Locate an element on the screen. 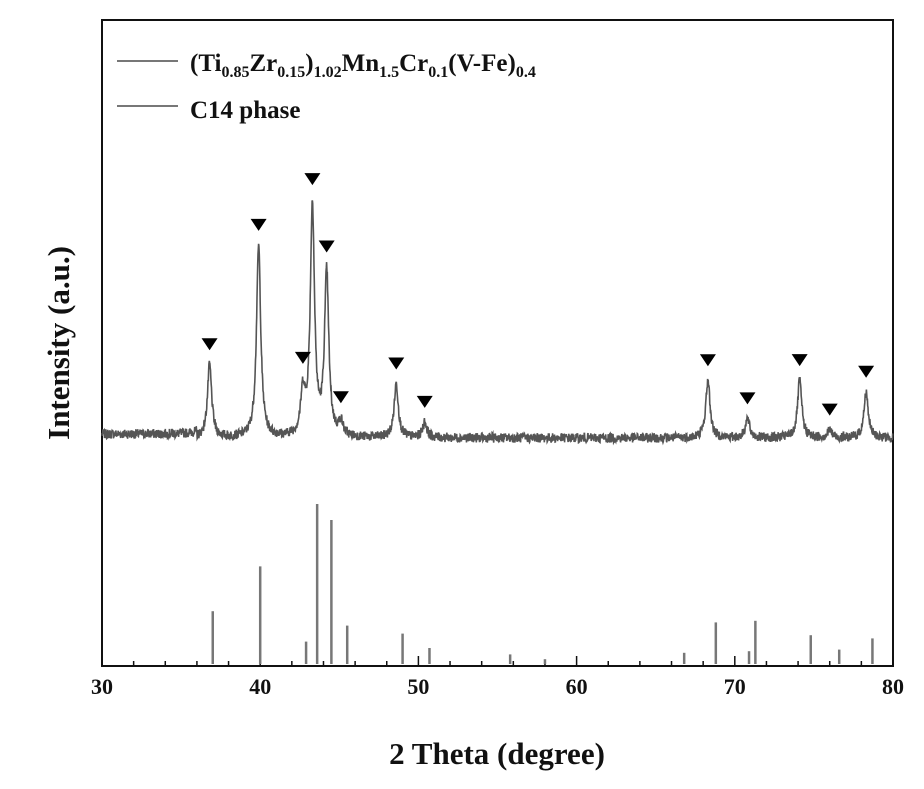 This screenshot has width=924, height=789. formula-subscript: 0.15 is located at coordinates (291, 72).